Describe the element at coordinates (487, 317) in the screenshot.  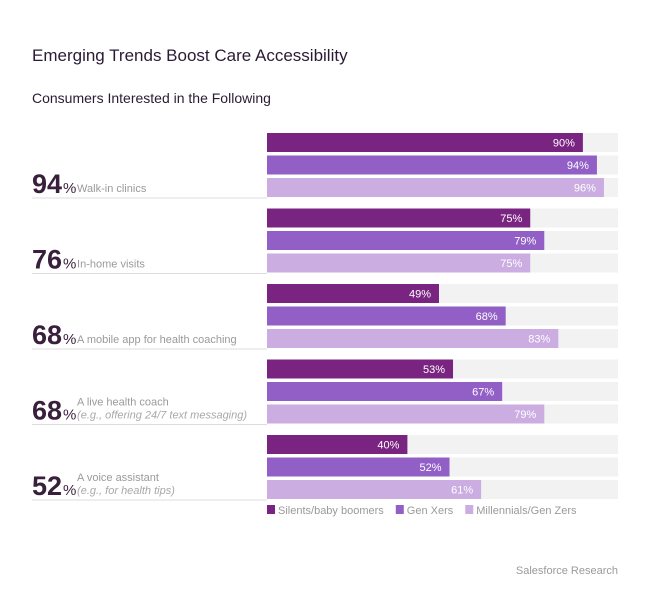
I see `data-label: 68%` at that location.